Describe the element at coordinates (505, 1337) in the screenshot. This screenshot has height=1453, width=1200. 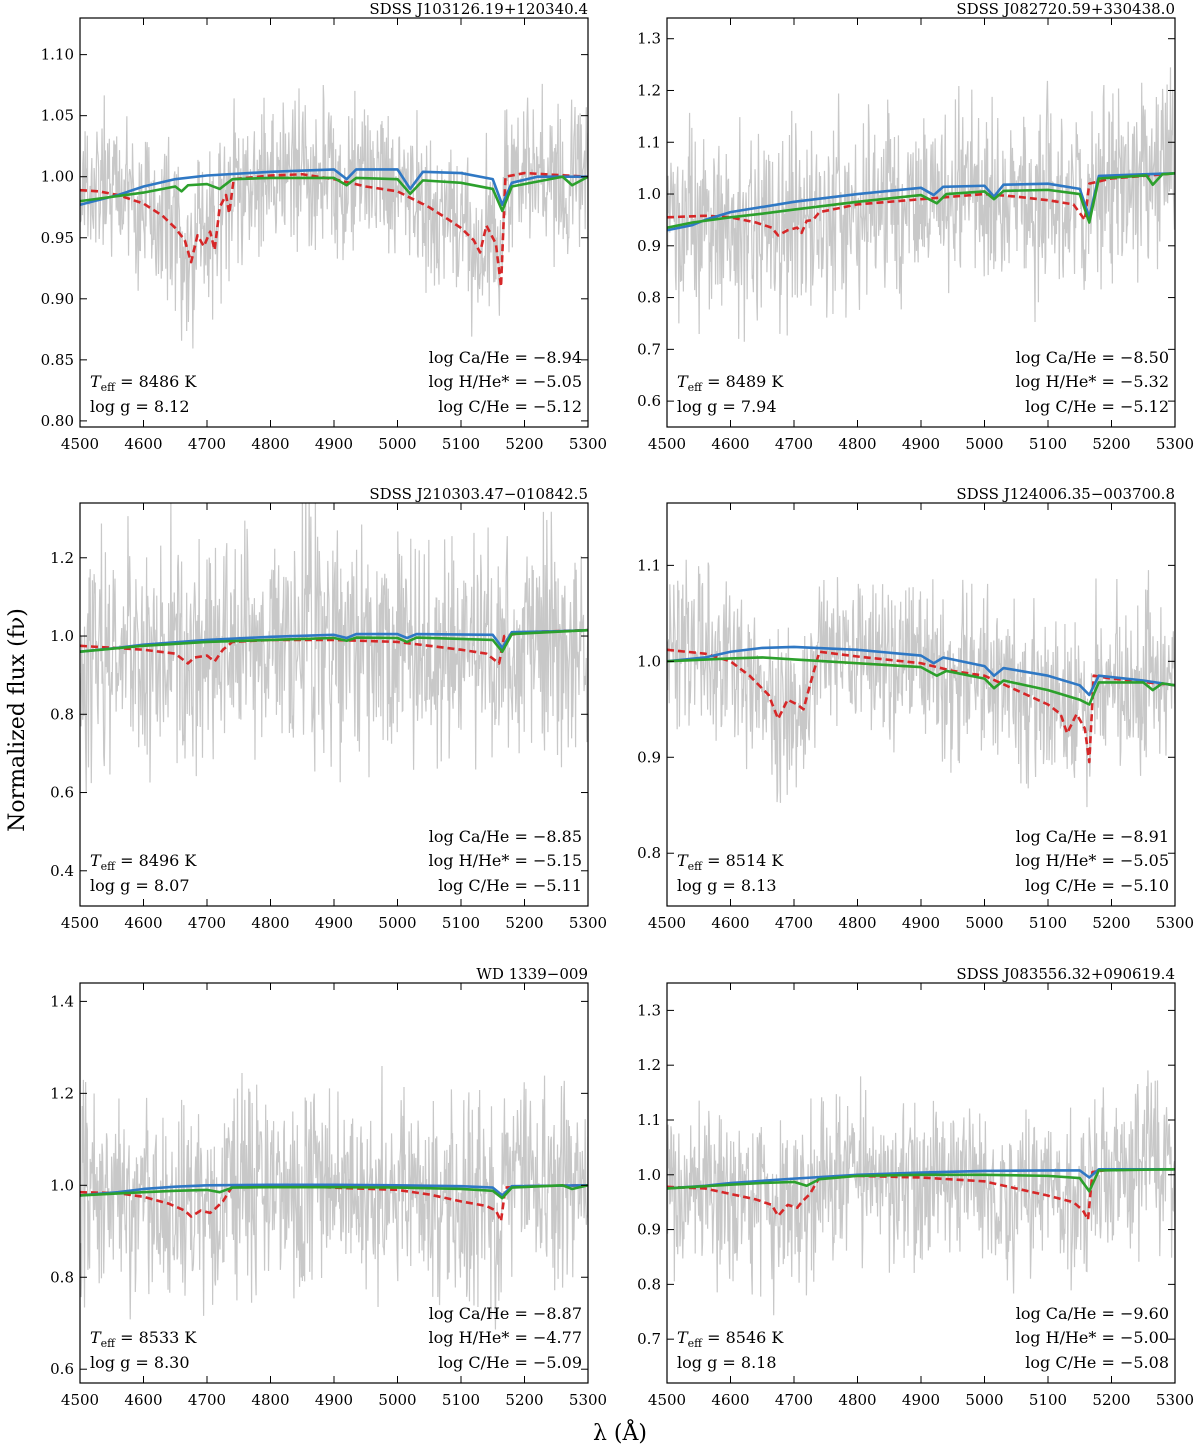
I see `h-he-label: log H/He* = −4.77` at that location.